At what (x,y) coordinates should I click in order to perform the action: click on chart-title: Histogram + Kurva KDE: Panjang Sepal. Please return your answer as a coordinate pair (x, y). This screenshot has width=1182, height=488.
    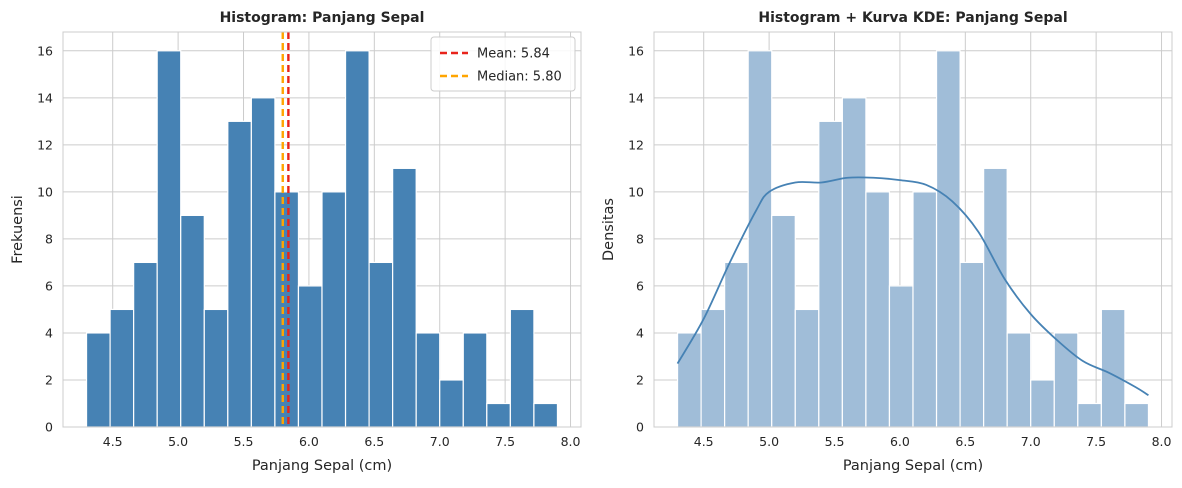
    Looking at the image, I should click on (912, 18).